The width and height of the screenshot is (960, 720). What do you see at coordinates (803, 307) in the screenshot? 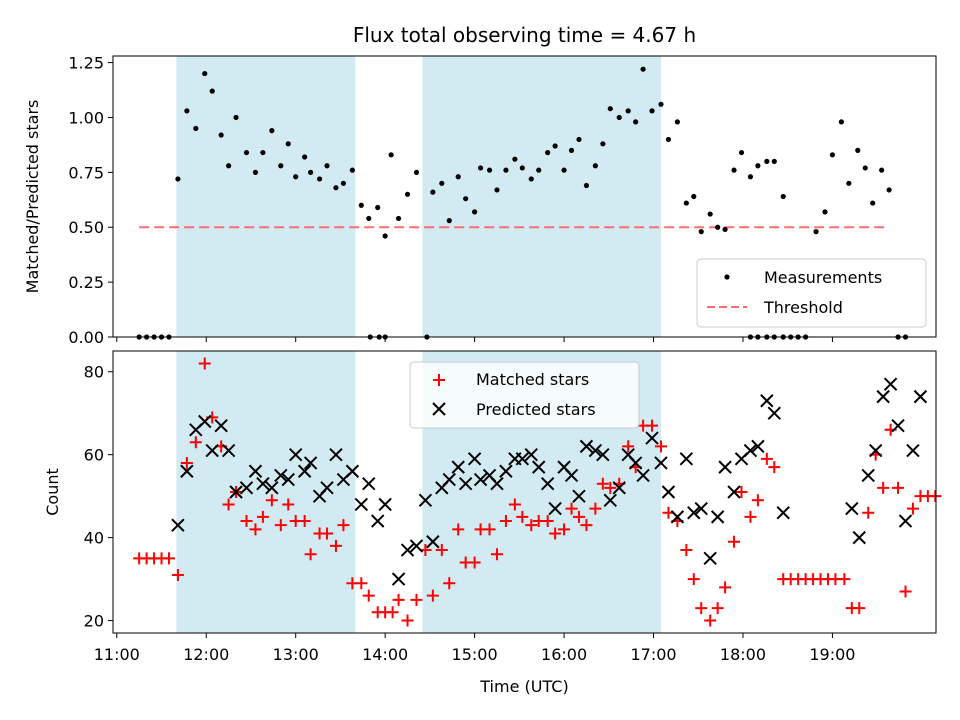
I see `legend-threshold-label: Threshold` at bounding box center [803, 307].